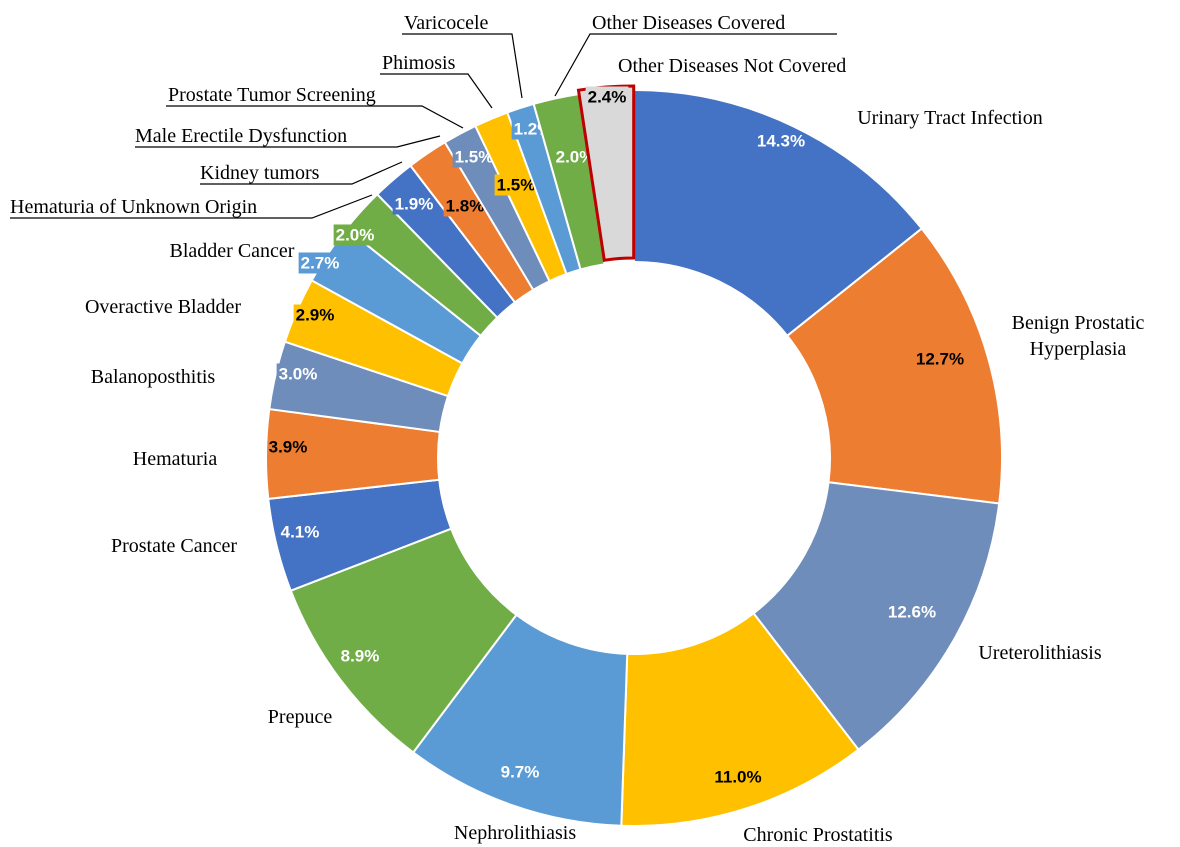 The width and height of the screenshot is (1180, 847). What do you see at coordinates (912, 611) in the screenshot?
I see `value-label: 12.6%` at bounding box center [912, 611].